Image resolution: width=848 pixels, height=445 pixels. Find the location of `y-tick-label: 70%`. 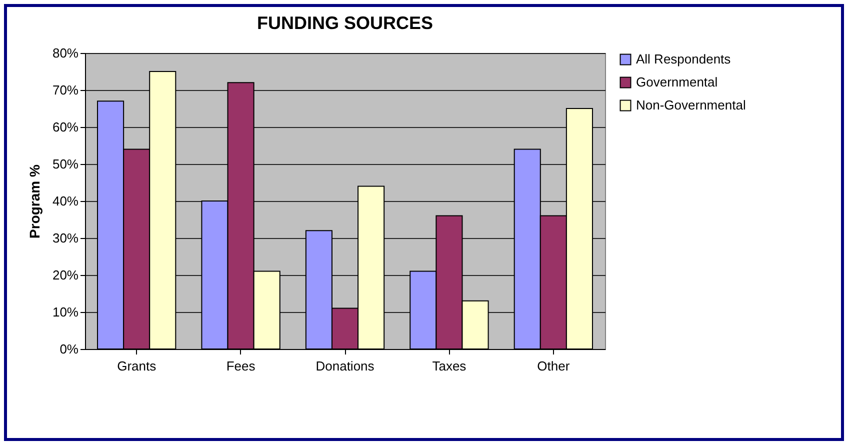

y-tick-label: 70% is located at coordinates (65, 90).